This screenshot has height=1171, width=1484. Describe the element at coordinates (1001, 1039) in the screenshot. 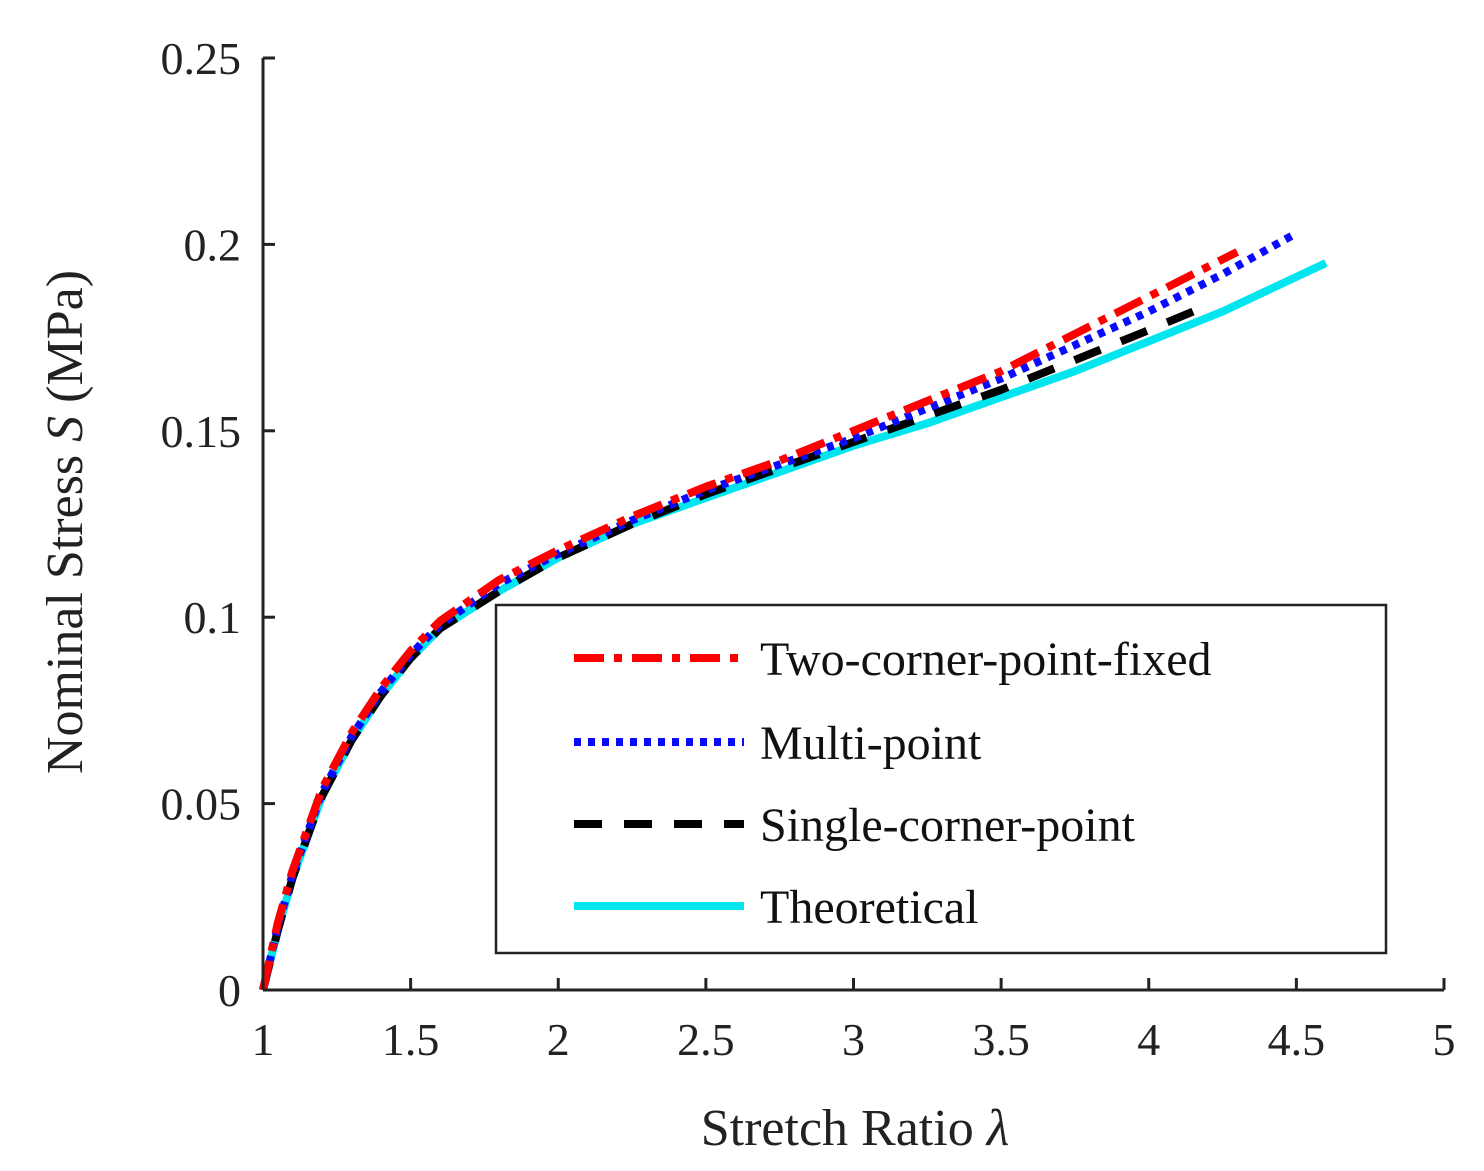

I see `x-tick-label: 3.5` at that location.